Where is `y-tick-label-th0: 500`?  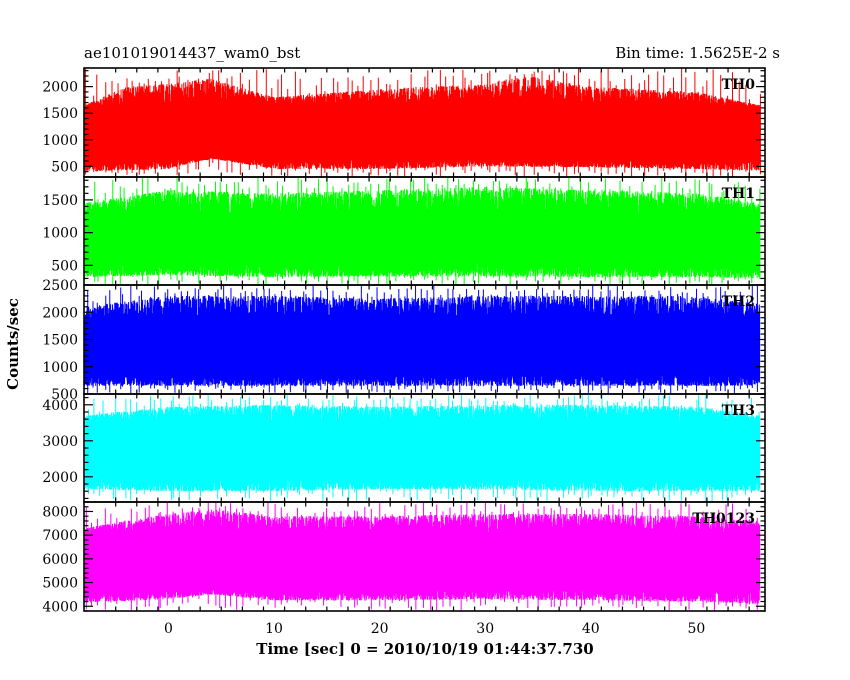 y-tick-label-th0: 500 is located at coordinates (64, 167).